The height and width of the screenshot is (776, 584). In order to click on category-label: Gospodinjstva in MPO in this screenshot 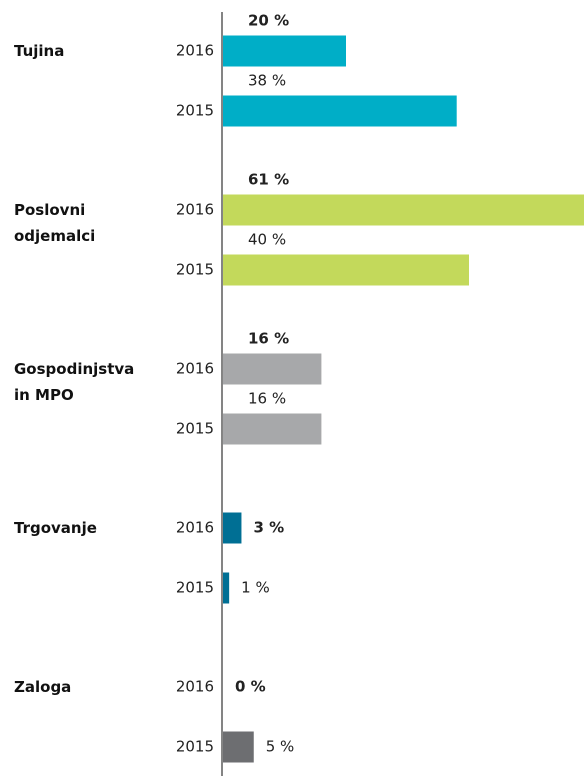, I will do `click(74, 382)`.